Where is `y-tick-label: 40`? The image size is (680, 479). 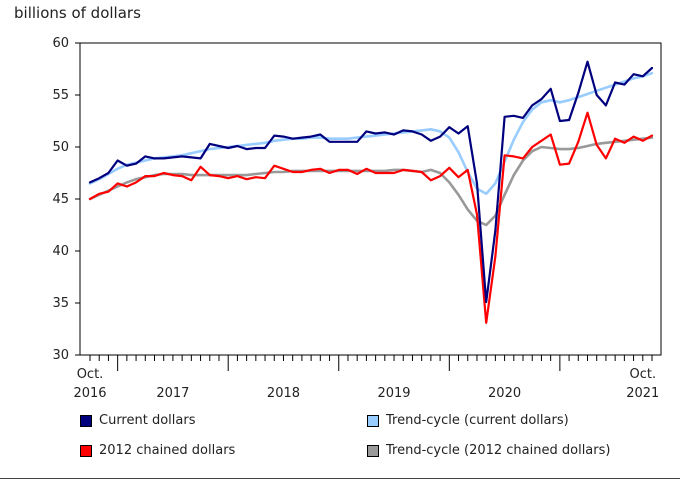
y-tick-label: 40 is located at coordinates (60, 251).